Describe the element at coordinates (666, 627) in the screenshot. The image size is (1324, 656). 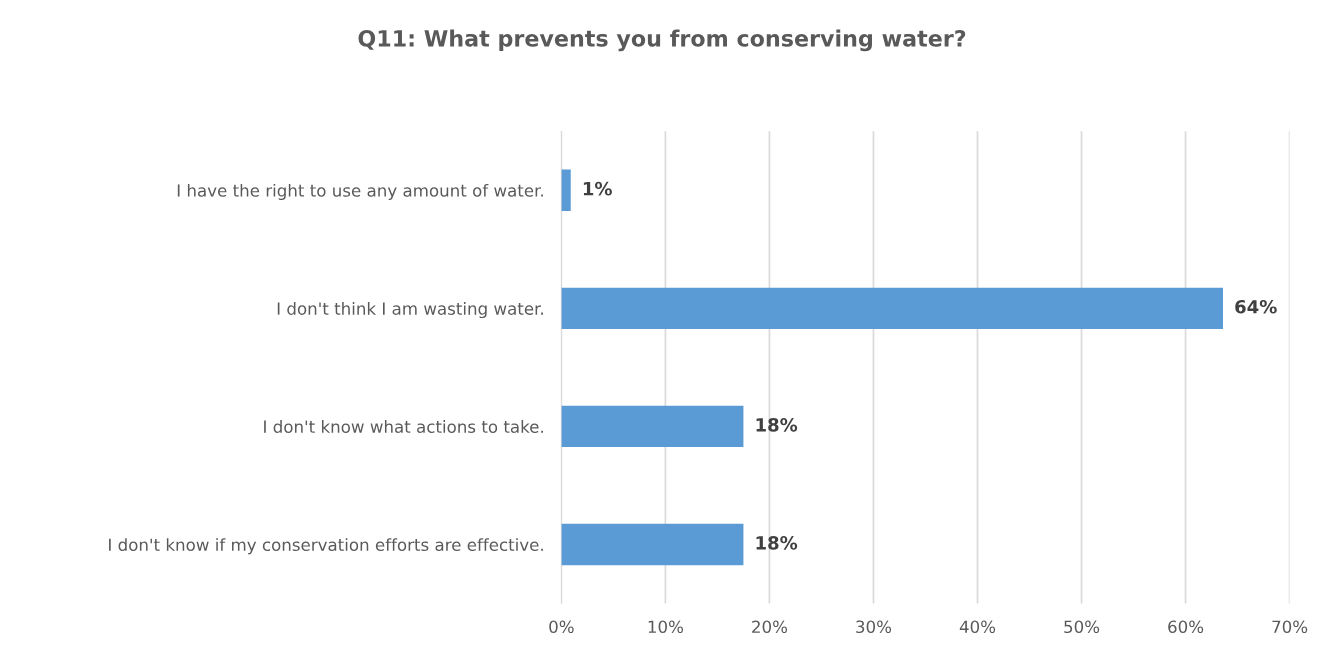
I see `x-tick-label: 10%` at that location.